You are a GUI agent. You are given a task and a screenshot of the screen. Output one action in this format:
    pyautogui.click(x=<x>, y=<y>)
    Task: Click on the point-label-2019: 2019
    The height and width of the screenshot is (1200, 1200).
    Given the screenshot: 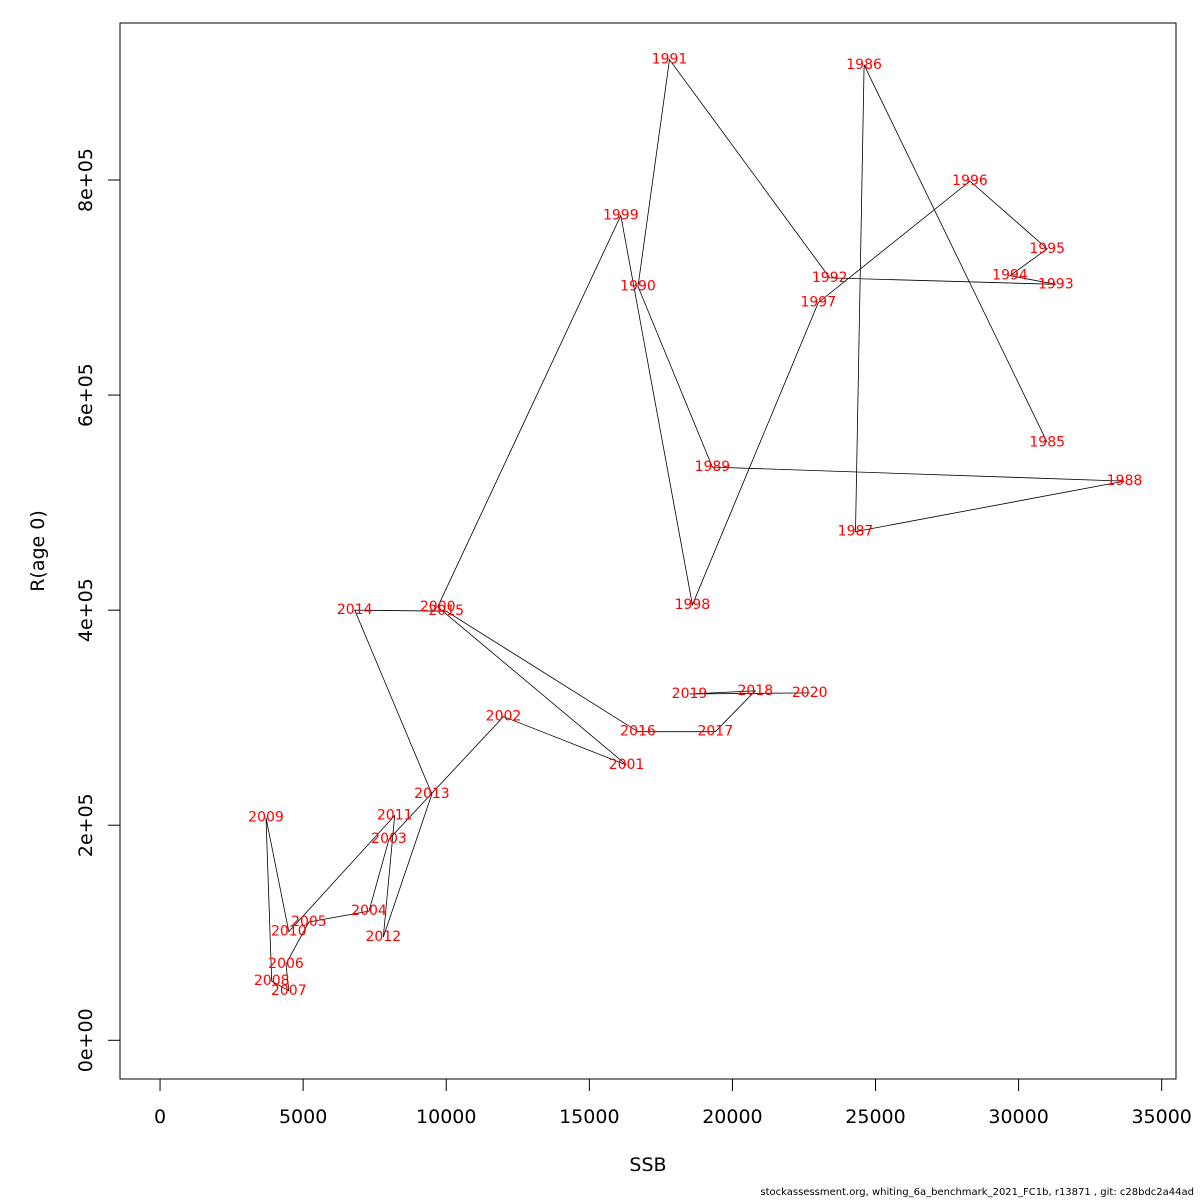 What is the action you would take?
    pyautogui.click(x=690, y=694)
    